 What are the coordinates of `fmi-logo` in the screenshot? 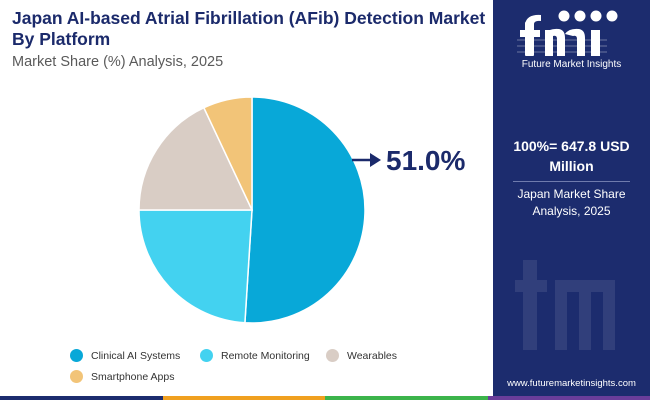 It's located at (567, 33).